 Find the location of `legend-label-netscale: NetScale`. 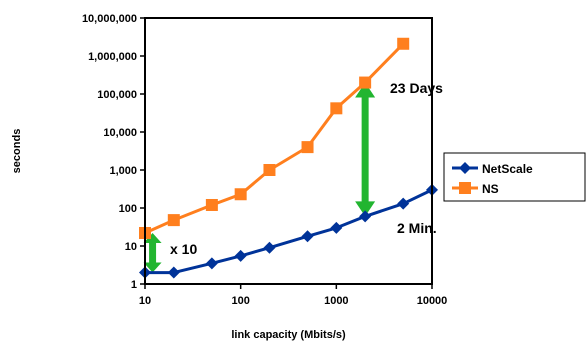

legend-label-netscale: NetScale is located at coordinates (507, 169).